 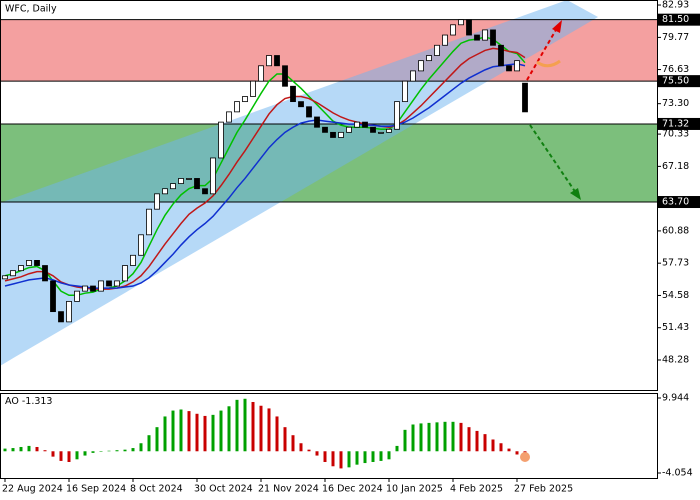 I want to click on y-tick-label: 73.30, so click(x=675, y=103).